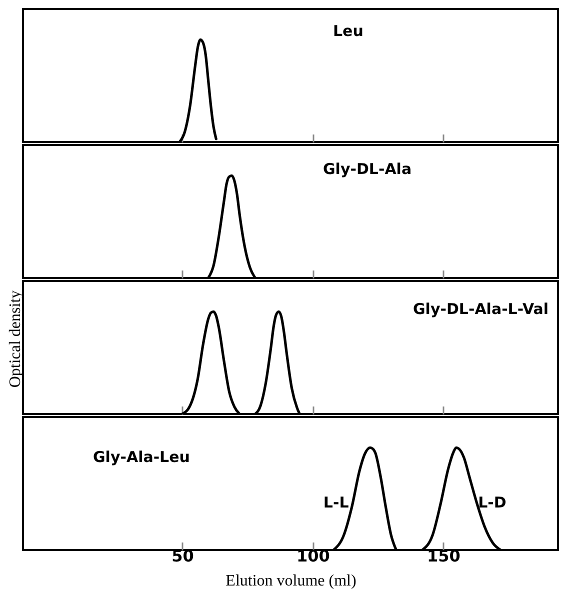  I want to click on series-label: L-L, so click(336, 503).